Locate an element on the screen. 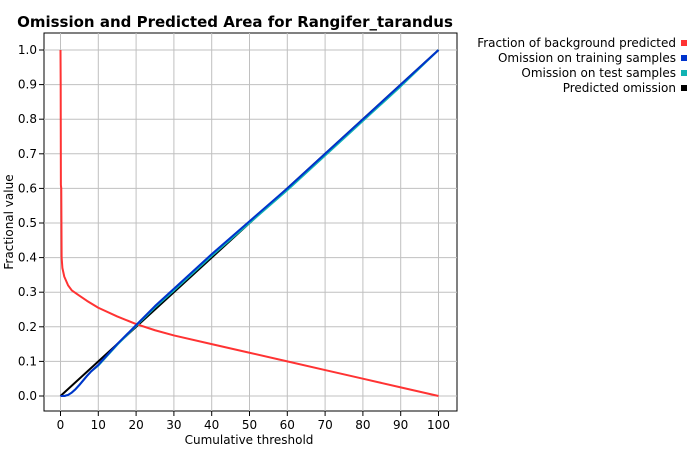  y-tick-label: 0.0 is located at coordinates (27, 396).